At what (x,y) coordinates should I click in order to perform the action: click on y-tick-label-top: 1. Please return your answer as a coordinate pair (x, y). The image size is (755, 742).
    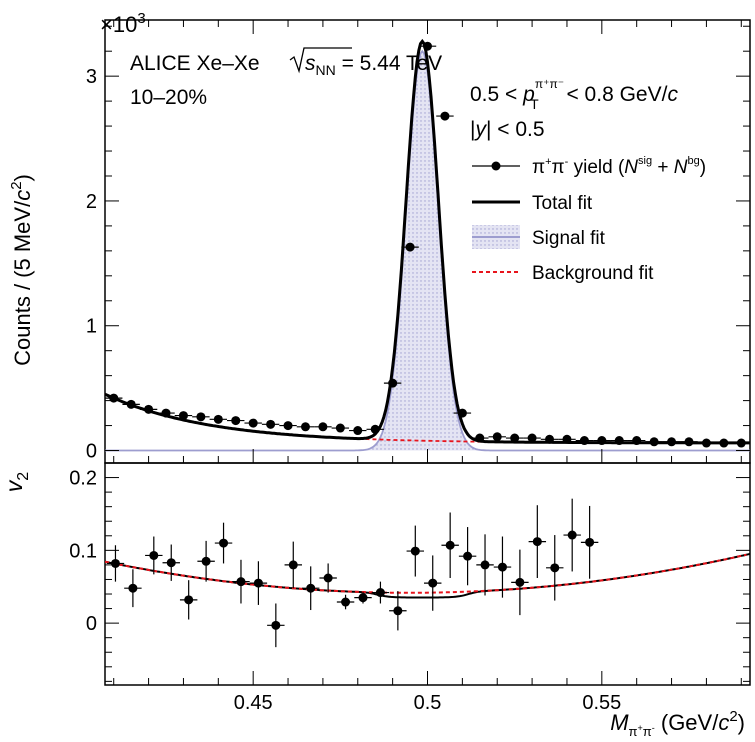
    Looking at the image, I should click on (91, 327).